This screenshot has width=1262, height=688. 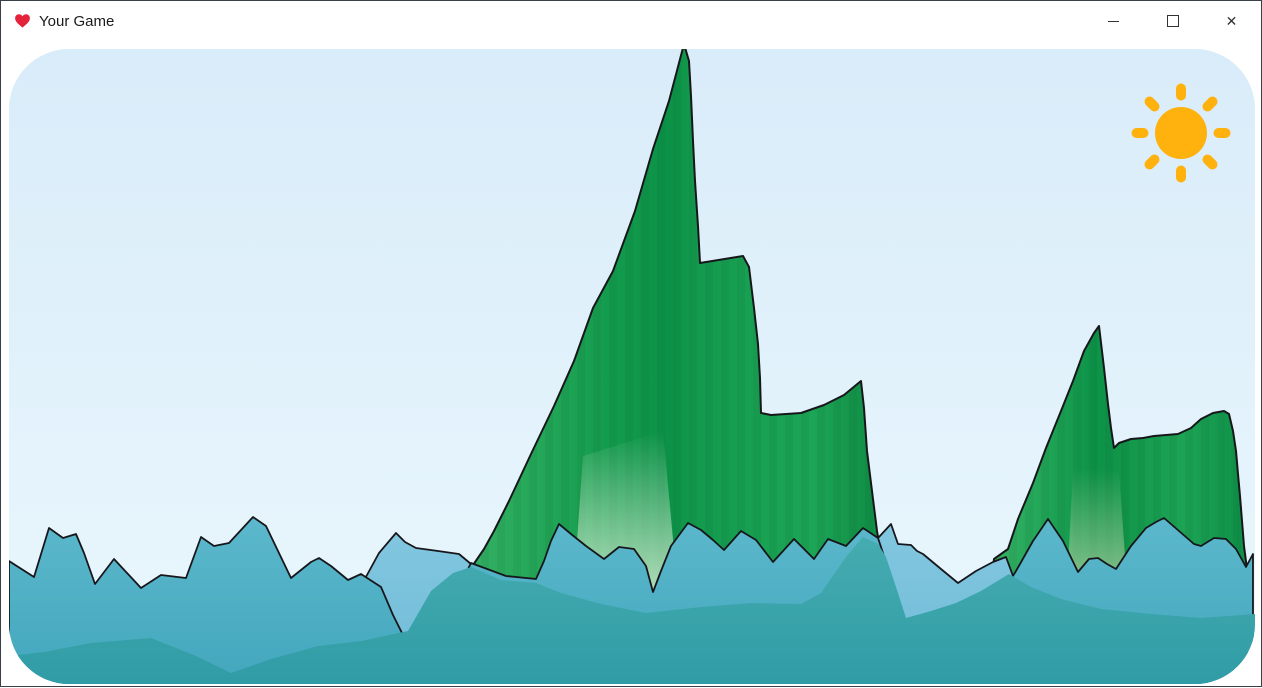 What do you see at coordinates (22, 21) in the screenshot?
I see `heart-icon` at bounding box center [22, 21].